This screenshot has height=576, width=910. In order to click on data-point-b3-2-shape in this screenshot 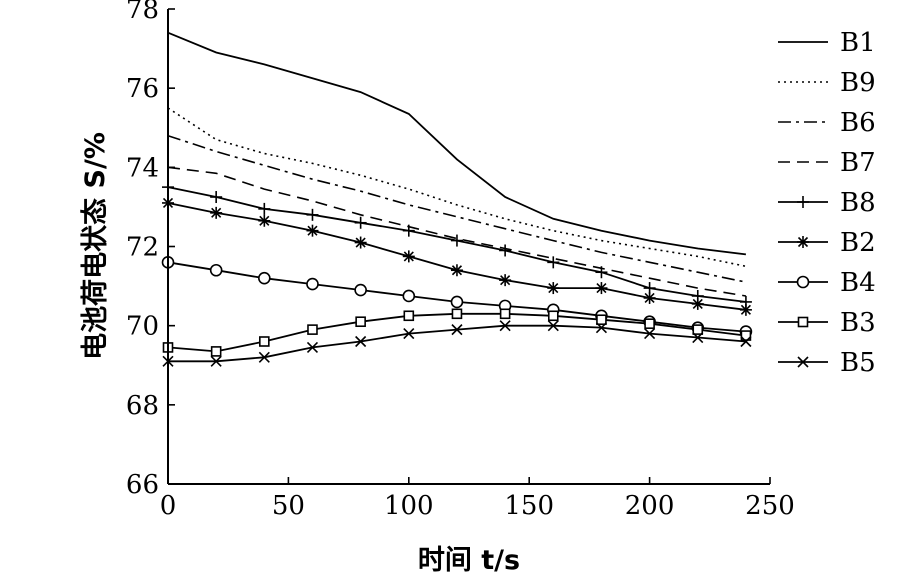, I will do `click(264, 341)`.